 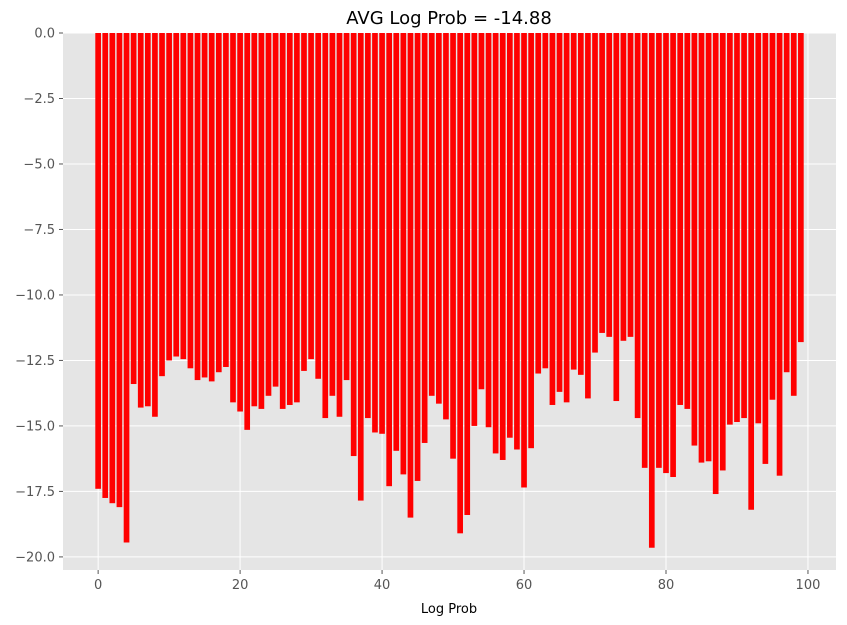 What do you see at coordinates (240, 585) in the screenshot?
I see `x-tick-label: 20` at bounding box center [240, 585].